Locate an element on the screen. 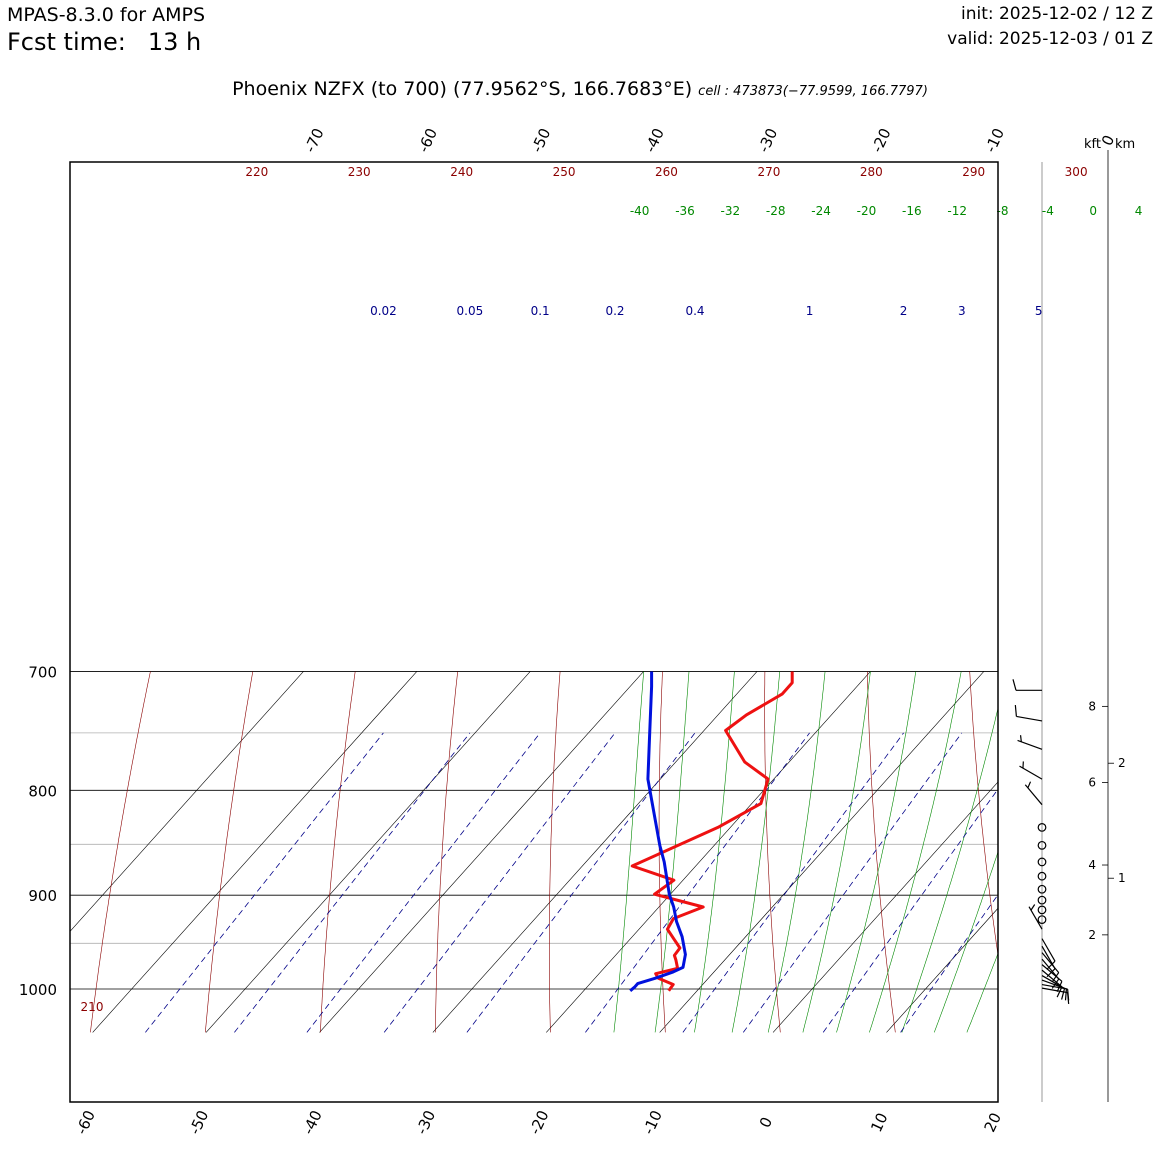  forecast-time-value: 13 h is located at coordinates (174, 42).